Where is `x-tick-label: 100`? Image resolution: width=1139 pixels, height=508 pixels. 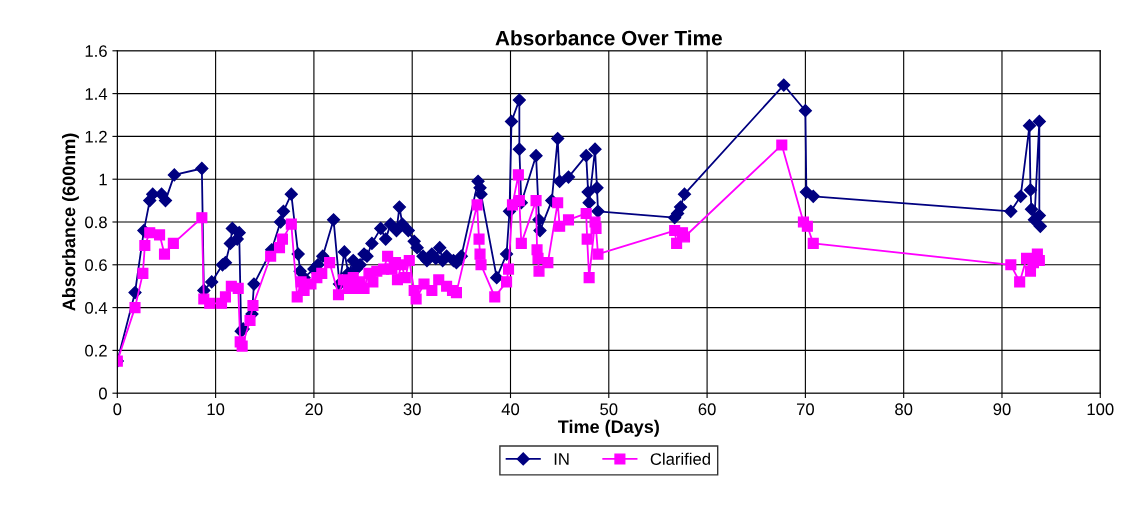
x-tick-label: 100 is located at coordinates (1100, 409).